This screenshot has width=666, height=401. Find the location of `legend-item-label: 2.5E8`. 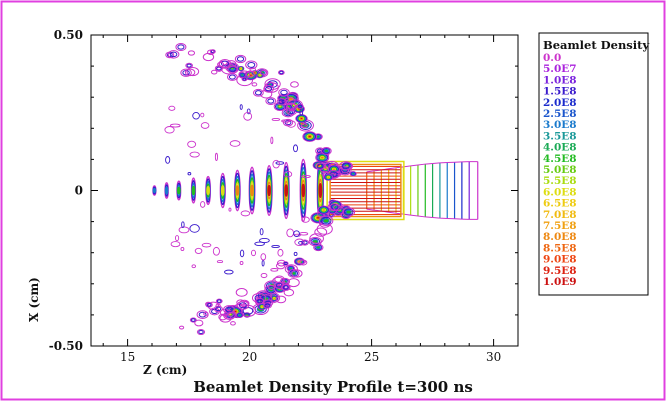

legend-item-label: 2.5E8 is located at coordinates (560, 114).